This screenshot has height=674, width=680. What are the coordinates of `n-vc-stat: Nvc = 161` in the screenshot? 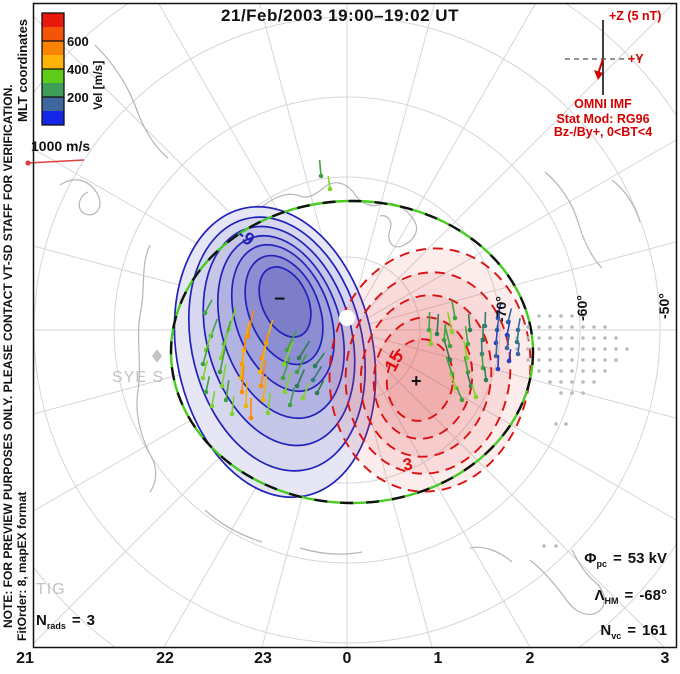 It's located at (633, 632).